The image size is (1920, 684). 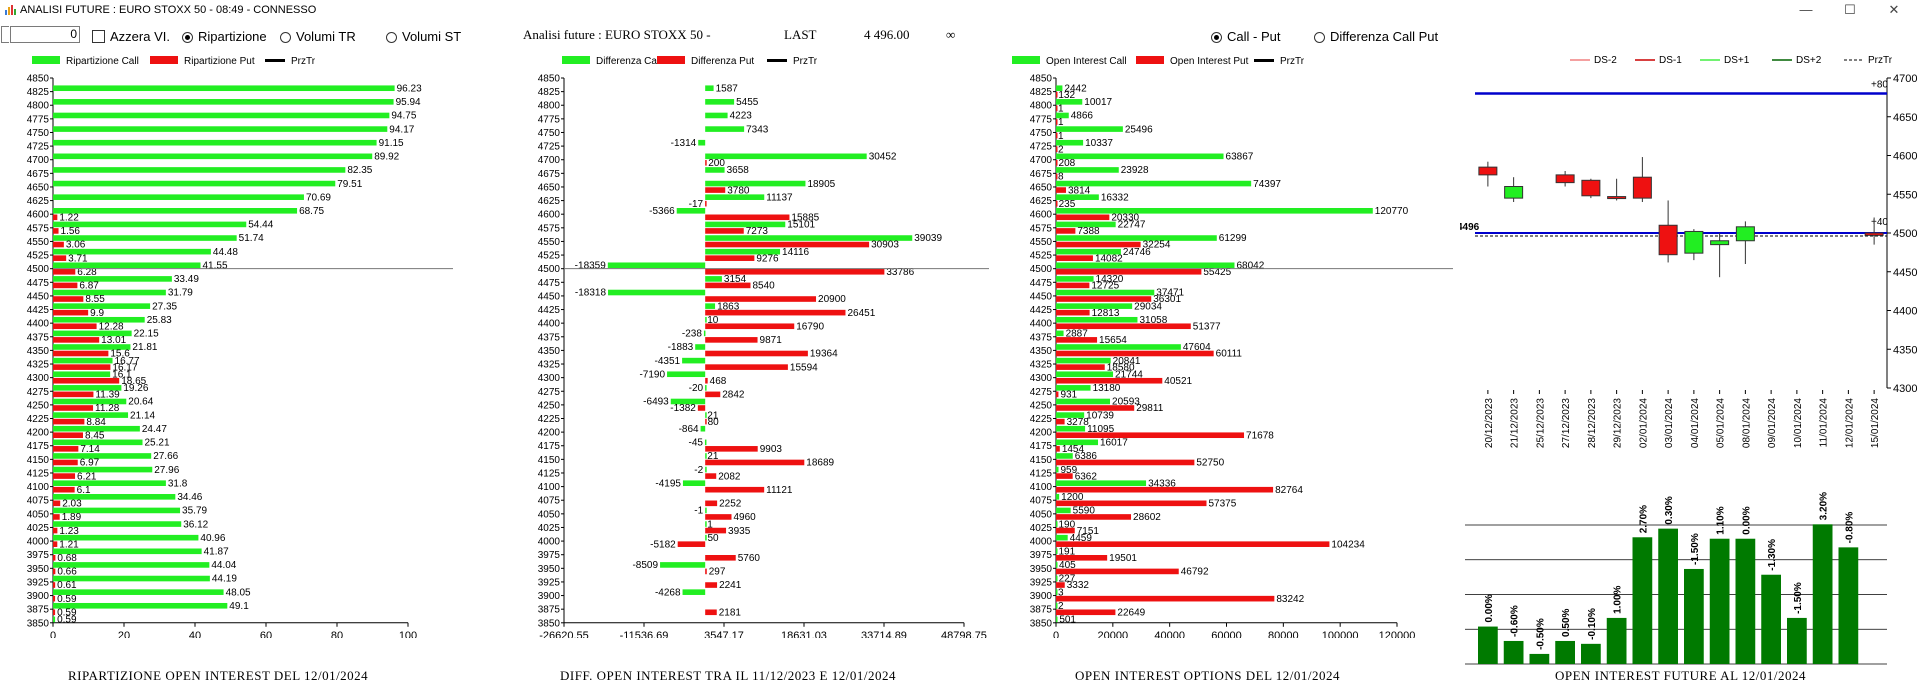 What do you see at coordinates (885, 245) in the screenshot?
I see `bar-label-put: 30903` at bounding box center [885, 245].